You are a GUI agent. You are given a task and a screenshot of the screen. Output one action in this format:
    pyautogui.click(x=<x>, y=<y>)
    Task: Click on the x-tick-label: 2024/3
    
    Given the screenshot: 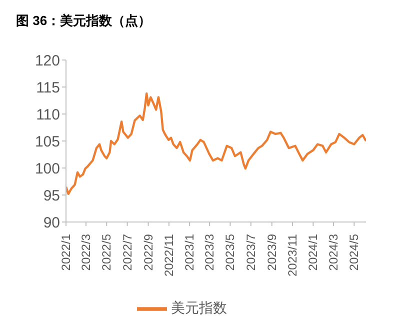 What is the action you would take?
    pyautogui.click(x=333, y=252)
    